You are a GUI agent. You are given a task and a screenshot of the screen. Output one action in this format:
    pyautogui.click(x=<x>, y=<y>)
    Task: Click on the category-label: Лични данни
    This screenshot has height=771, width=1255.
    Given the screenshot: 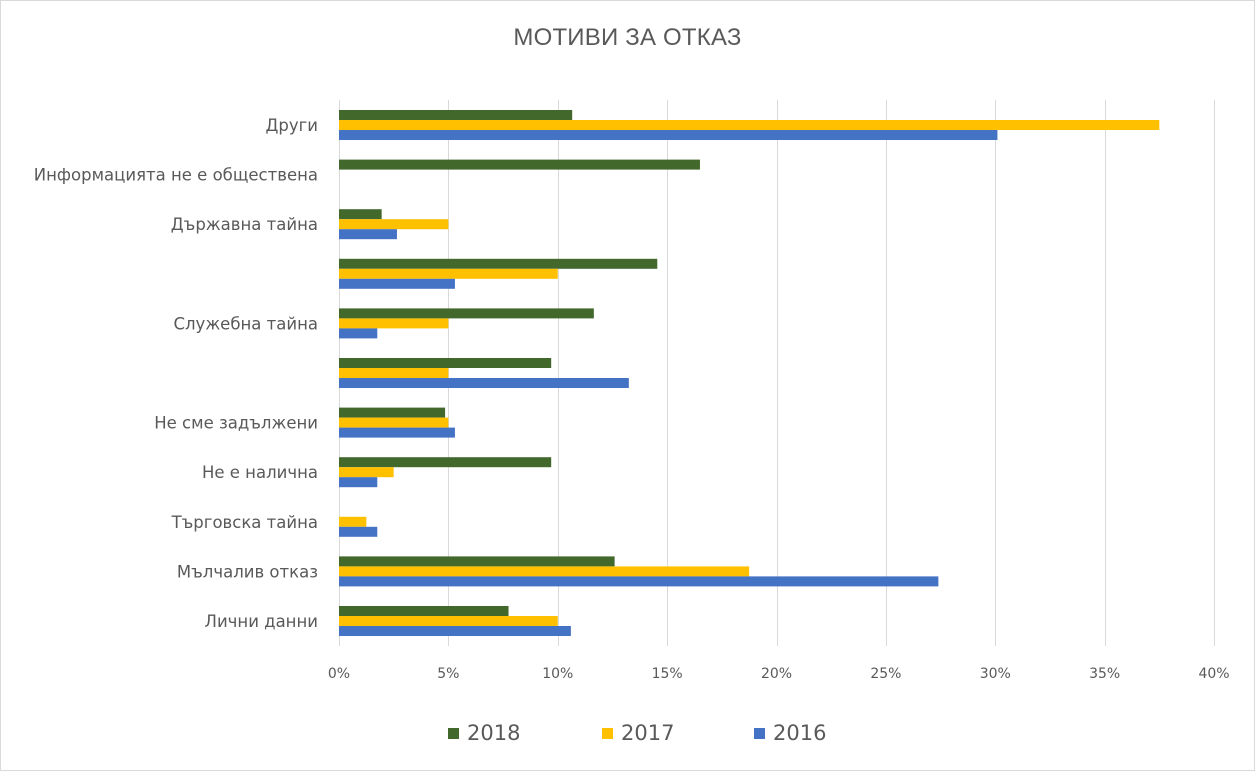 What is the action you would take?
    pyautogui.click(x=261, y=621)
    